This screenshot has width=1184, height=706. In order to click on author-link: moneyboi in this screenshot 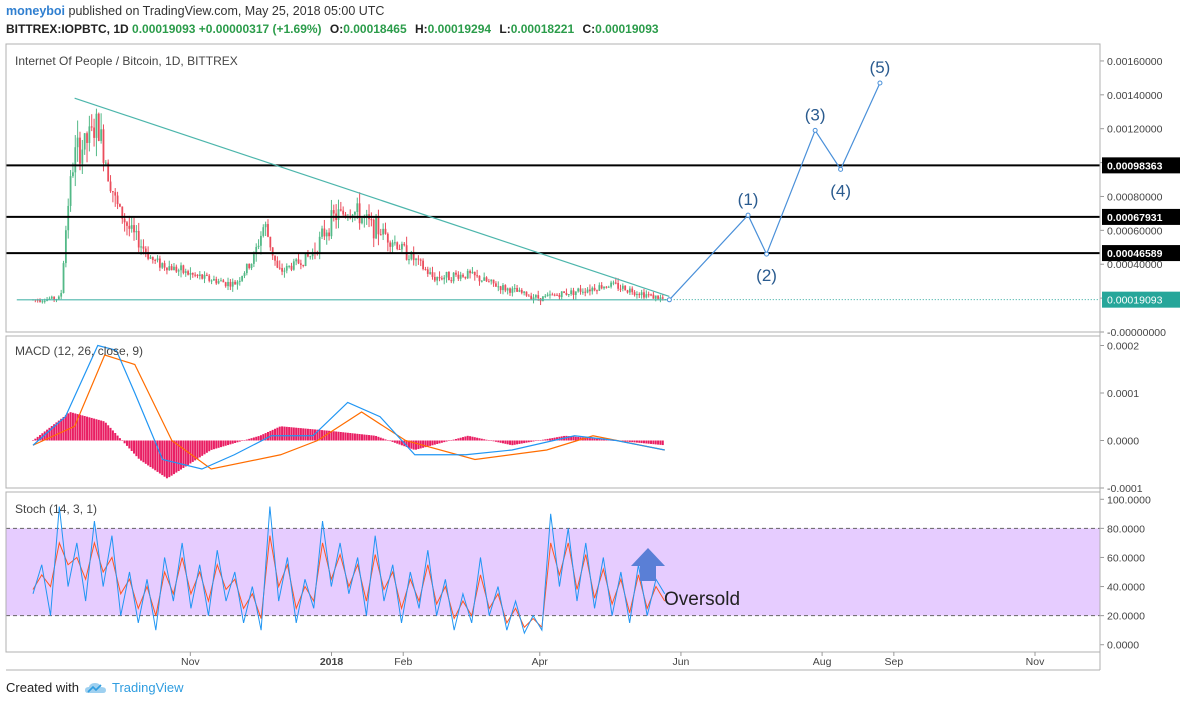, I will do `click(36, 11)`.